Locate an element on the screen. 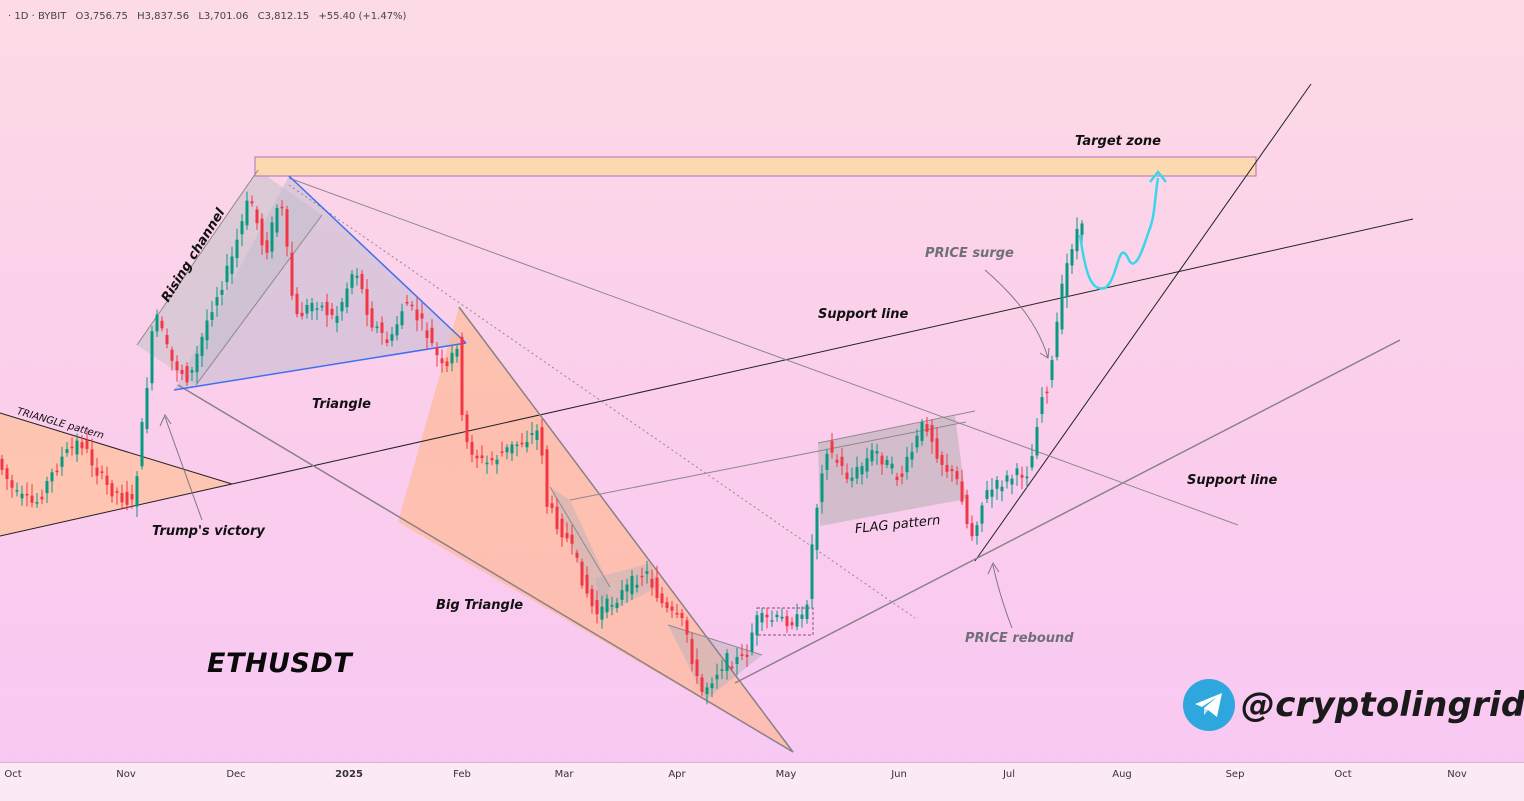 This screenshot has width=1524, height=801. change-value: +55.40 (+1.47%) is located at coordinates (362, 16).